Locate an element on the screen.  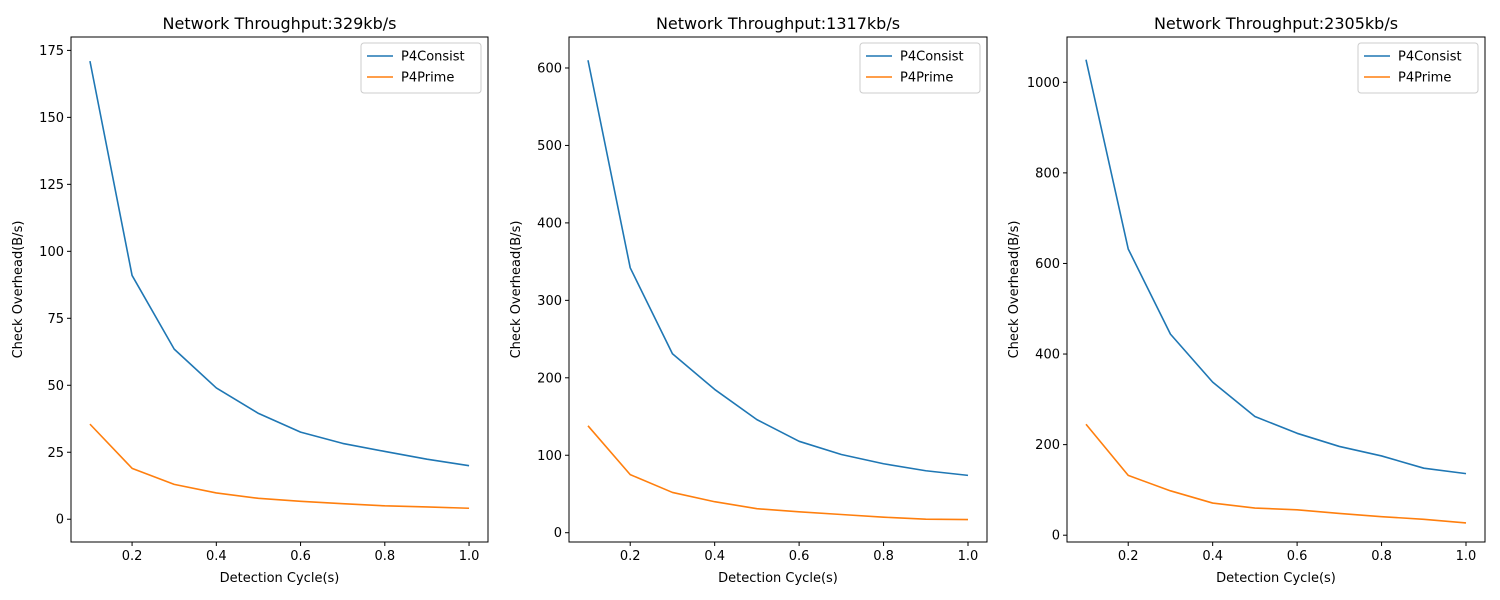
y-tick-label: 800 is located at coordinates (1047, 173).